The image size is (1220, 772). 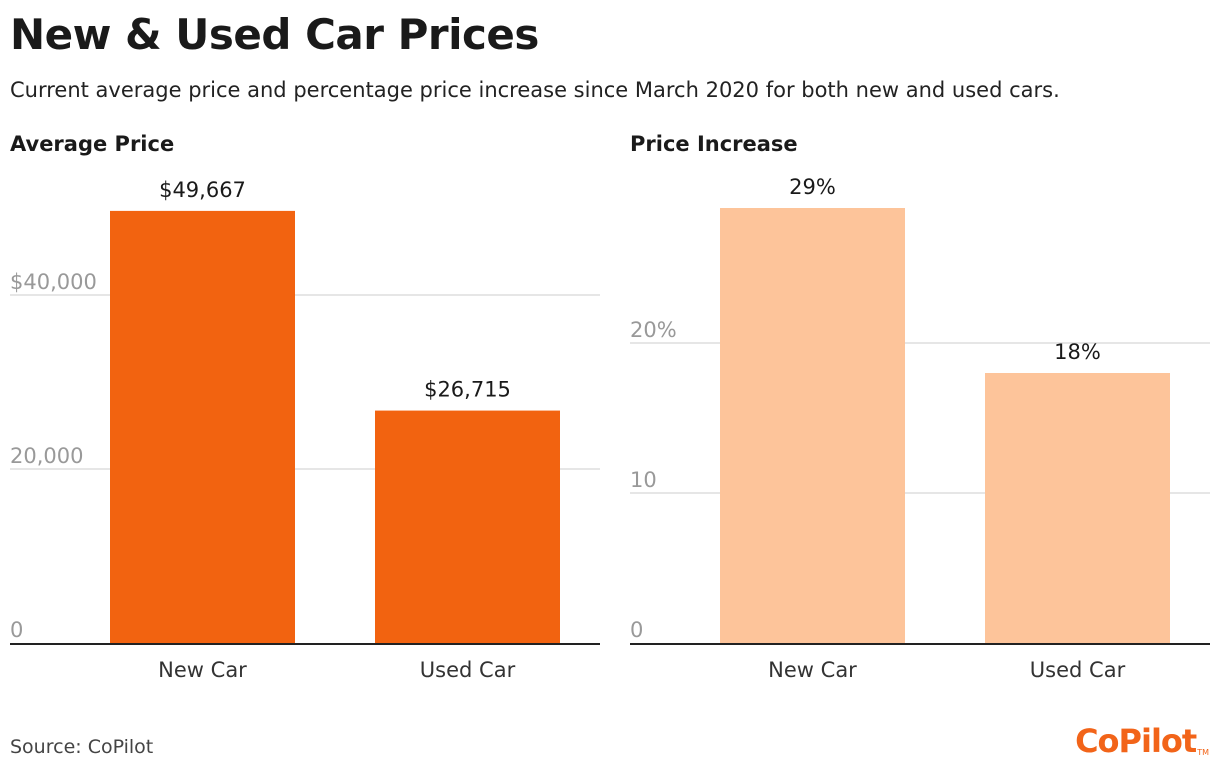 I want to click on source-note: Source: CoPilot, so click(x=82, y=747).